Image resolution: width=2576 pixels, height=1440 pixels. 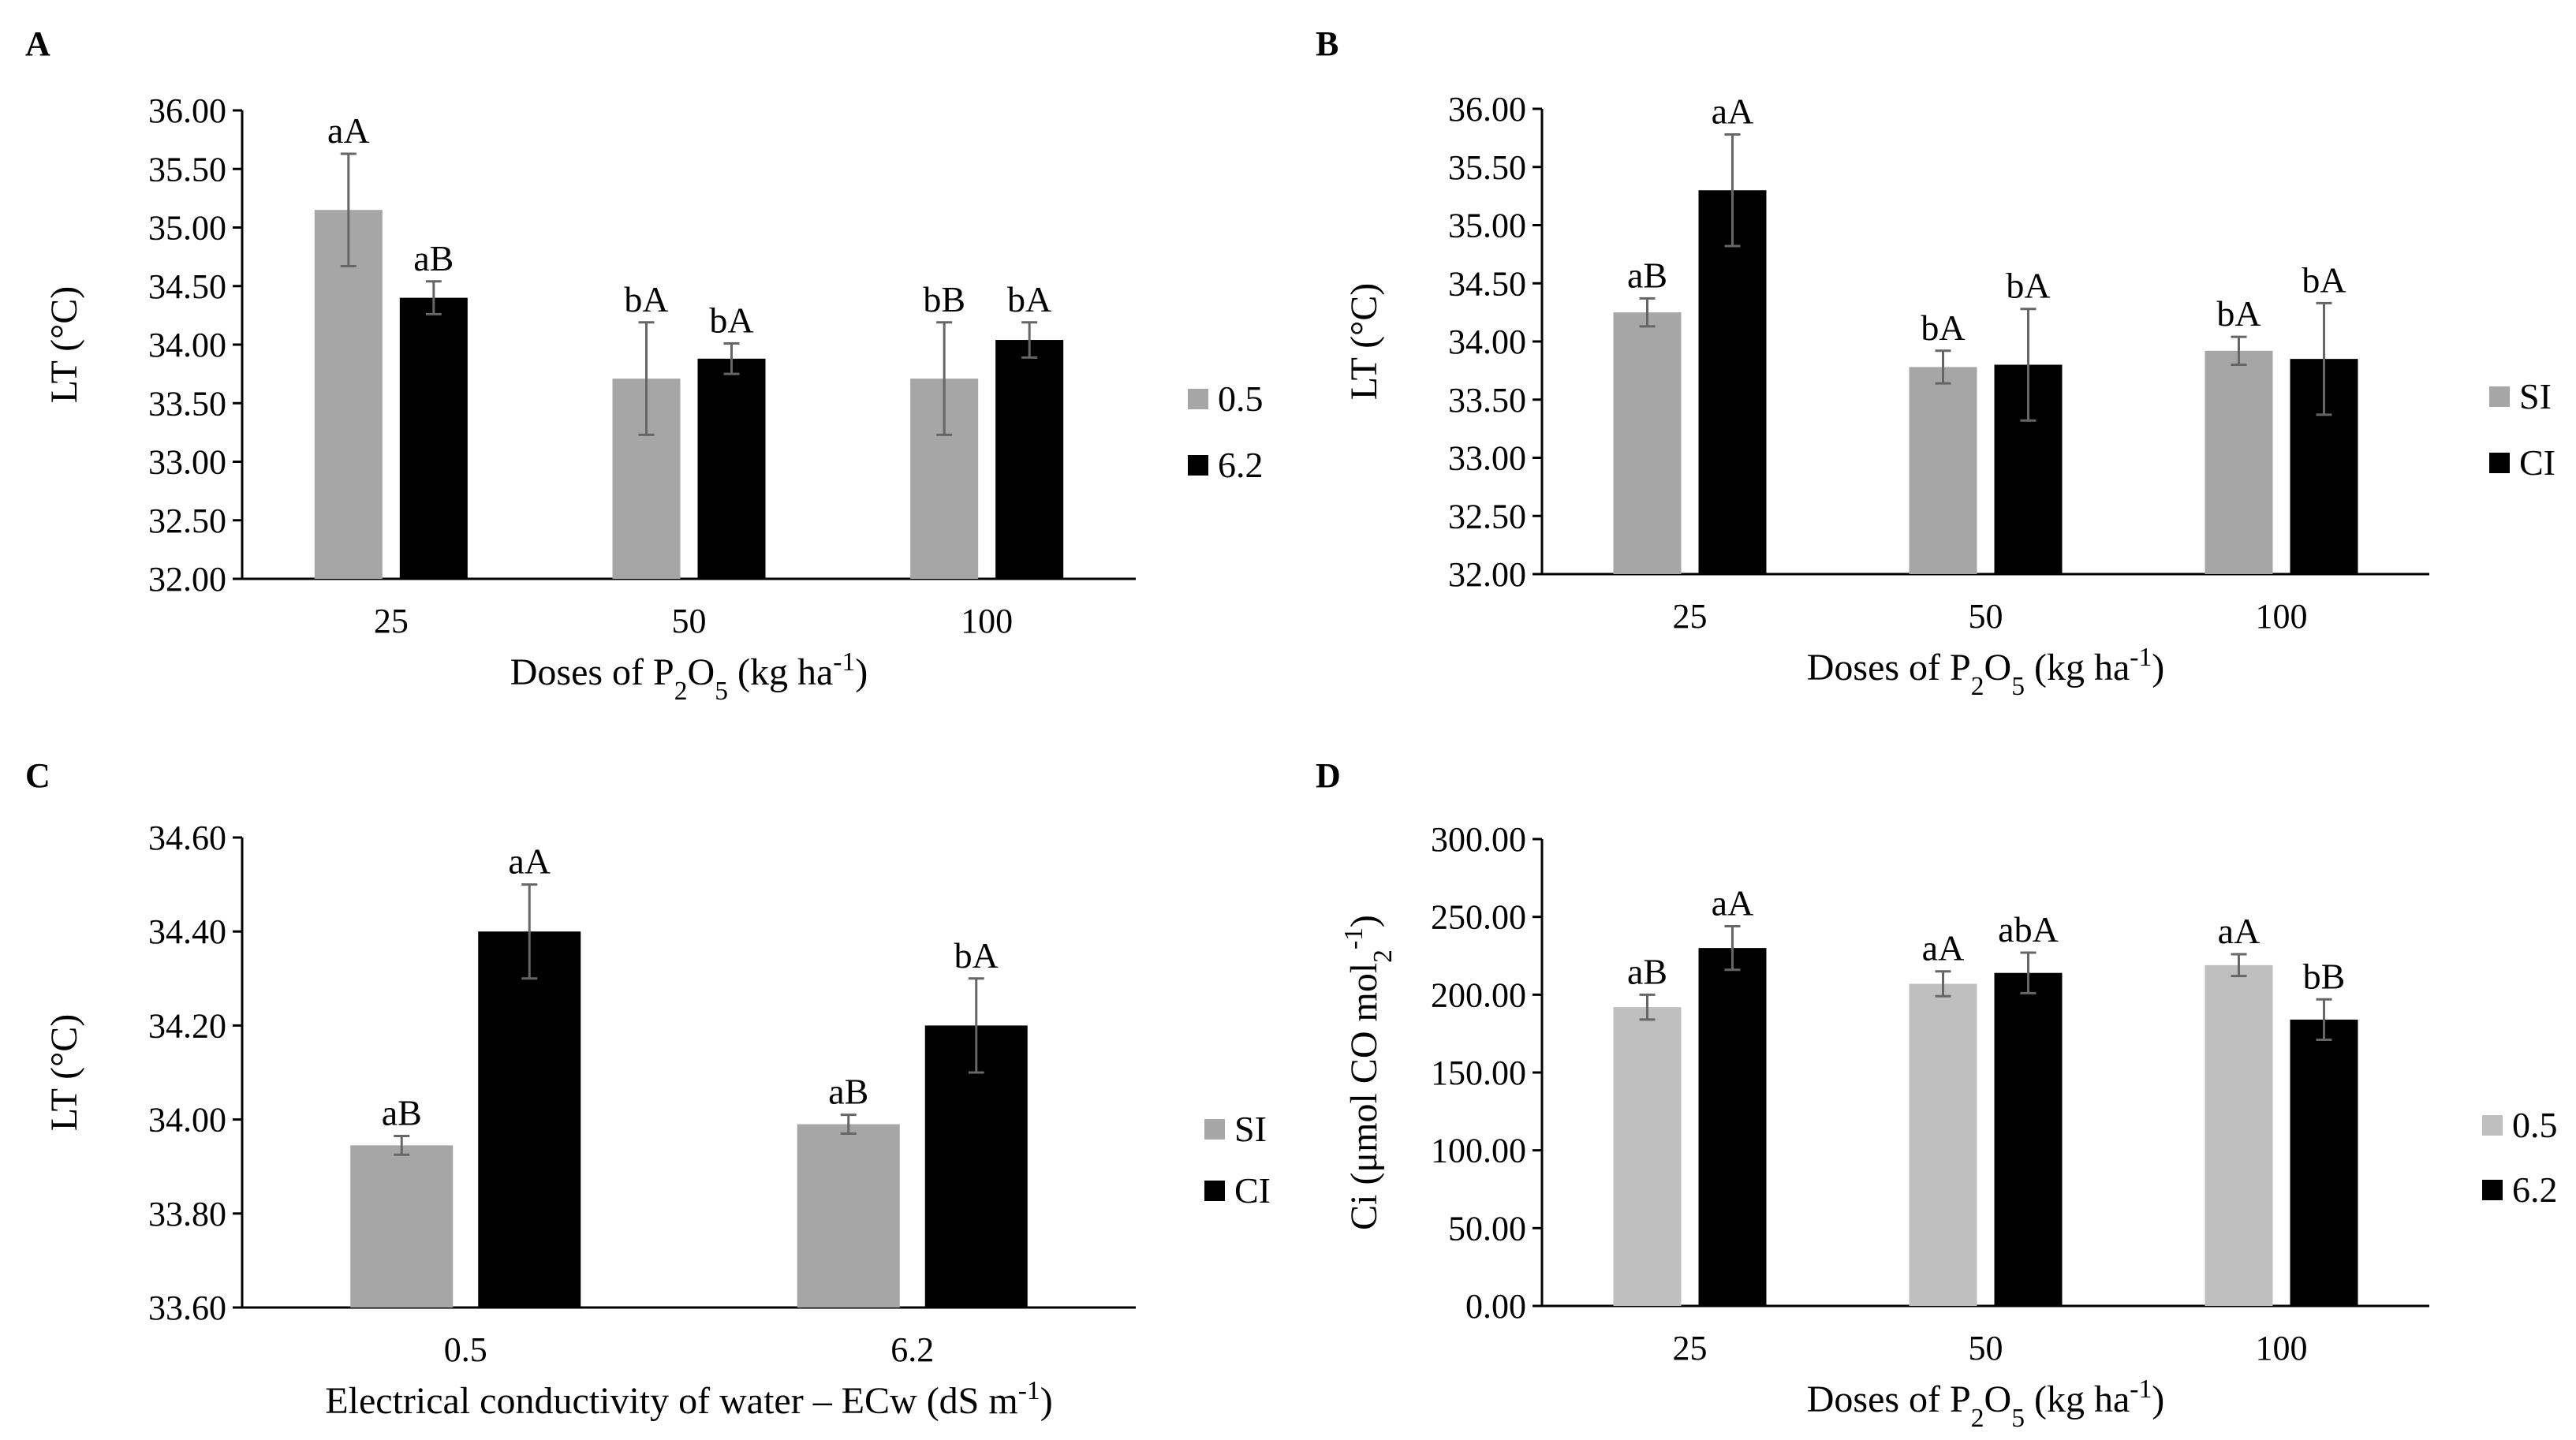 I want to click on y-tick-label: 34.50, so click(x=1487, y=283).